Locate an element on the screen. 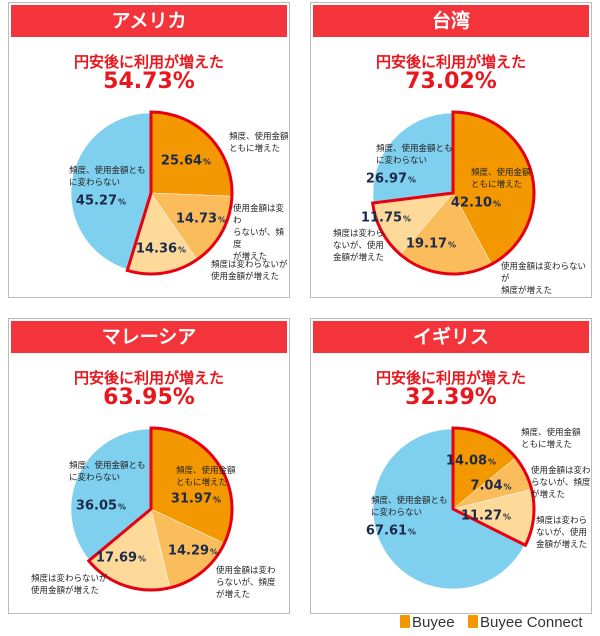 Image resolution: width=600 pixels, height=636 pixels. value-number: 11.27 is located at coordinates (481, 516).